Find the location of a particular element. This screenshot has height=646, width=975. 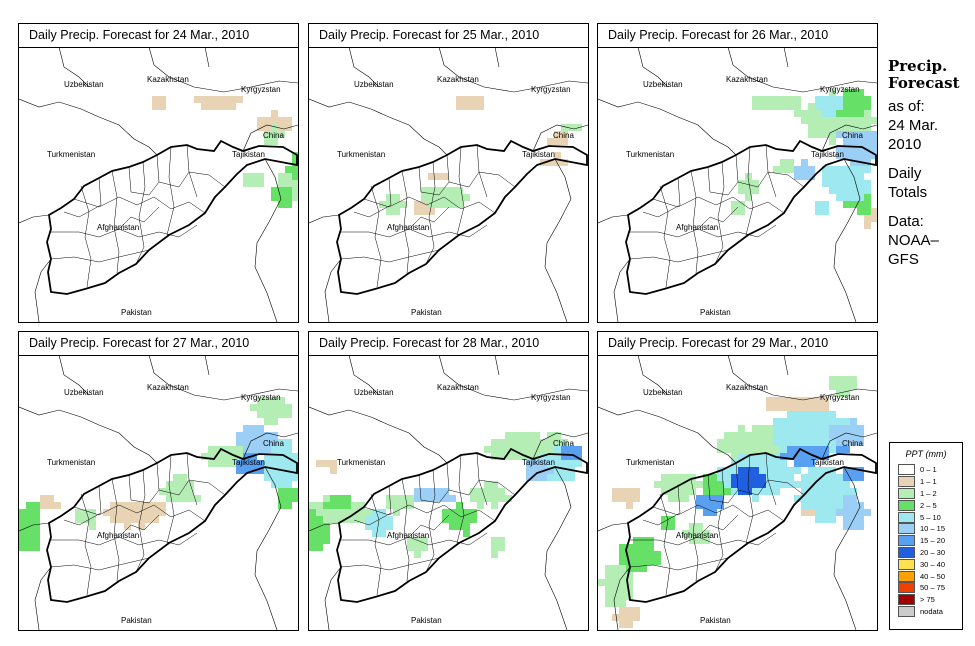

label-kazakhstan: Kazakhstan is located at coordinates (168, 387).